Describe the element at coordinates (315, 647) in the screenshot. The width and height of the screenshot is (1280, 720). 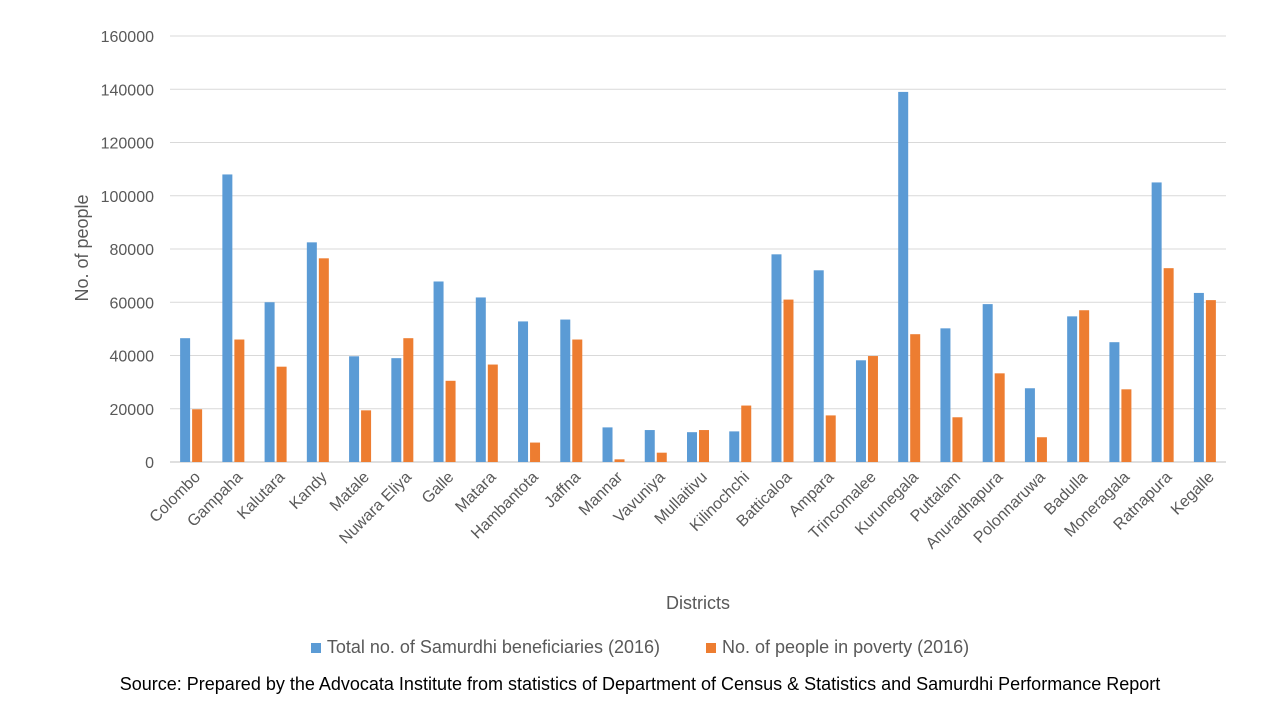
I see `legend-swatch-beneficiaries` at that location.